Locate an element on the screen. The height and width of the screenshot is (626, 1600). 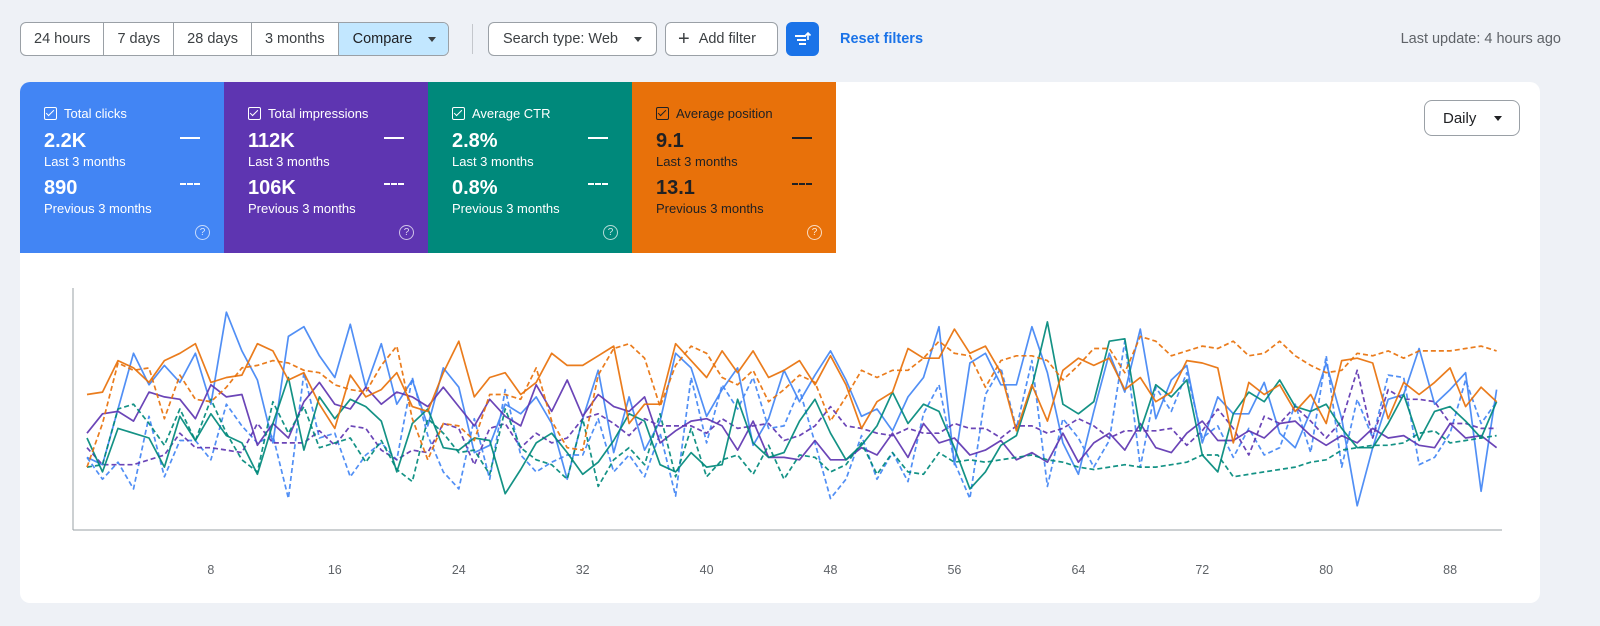
range-7-days-button: 7 days is located at coordinates (139, 39).